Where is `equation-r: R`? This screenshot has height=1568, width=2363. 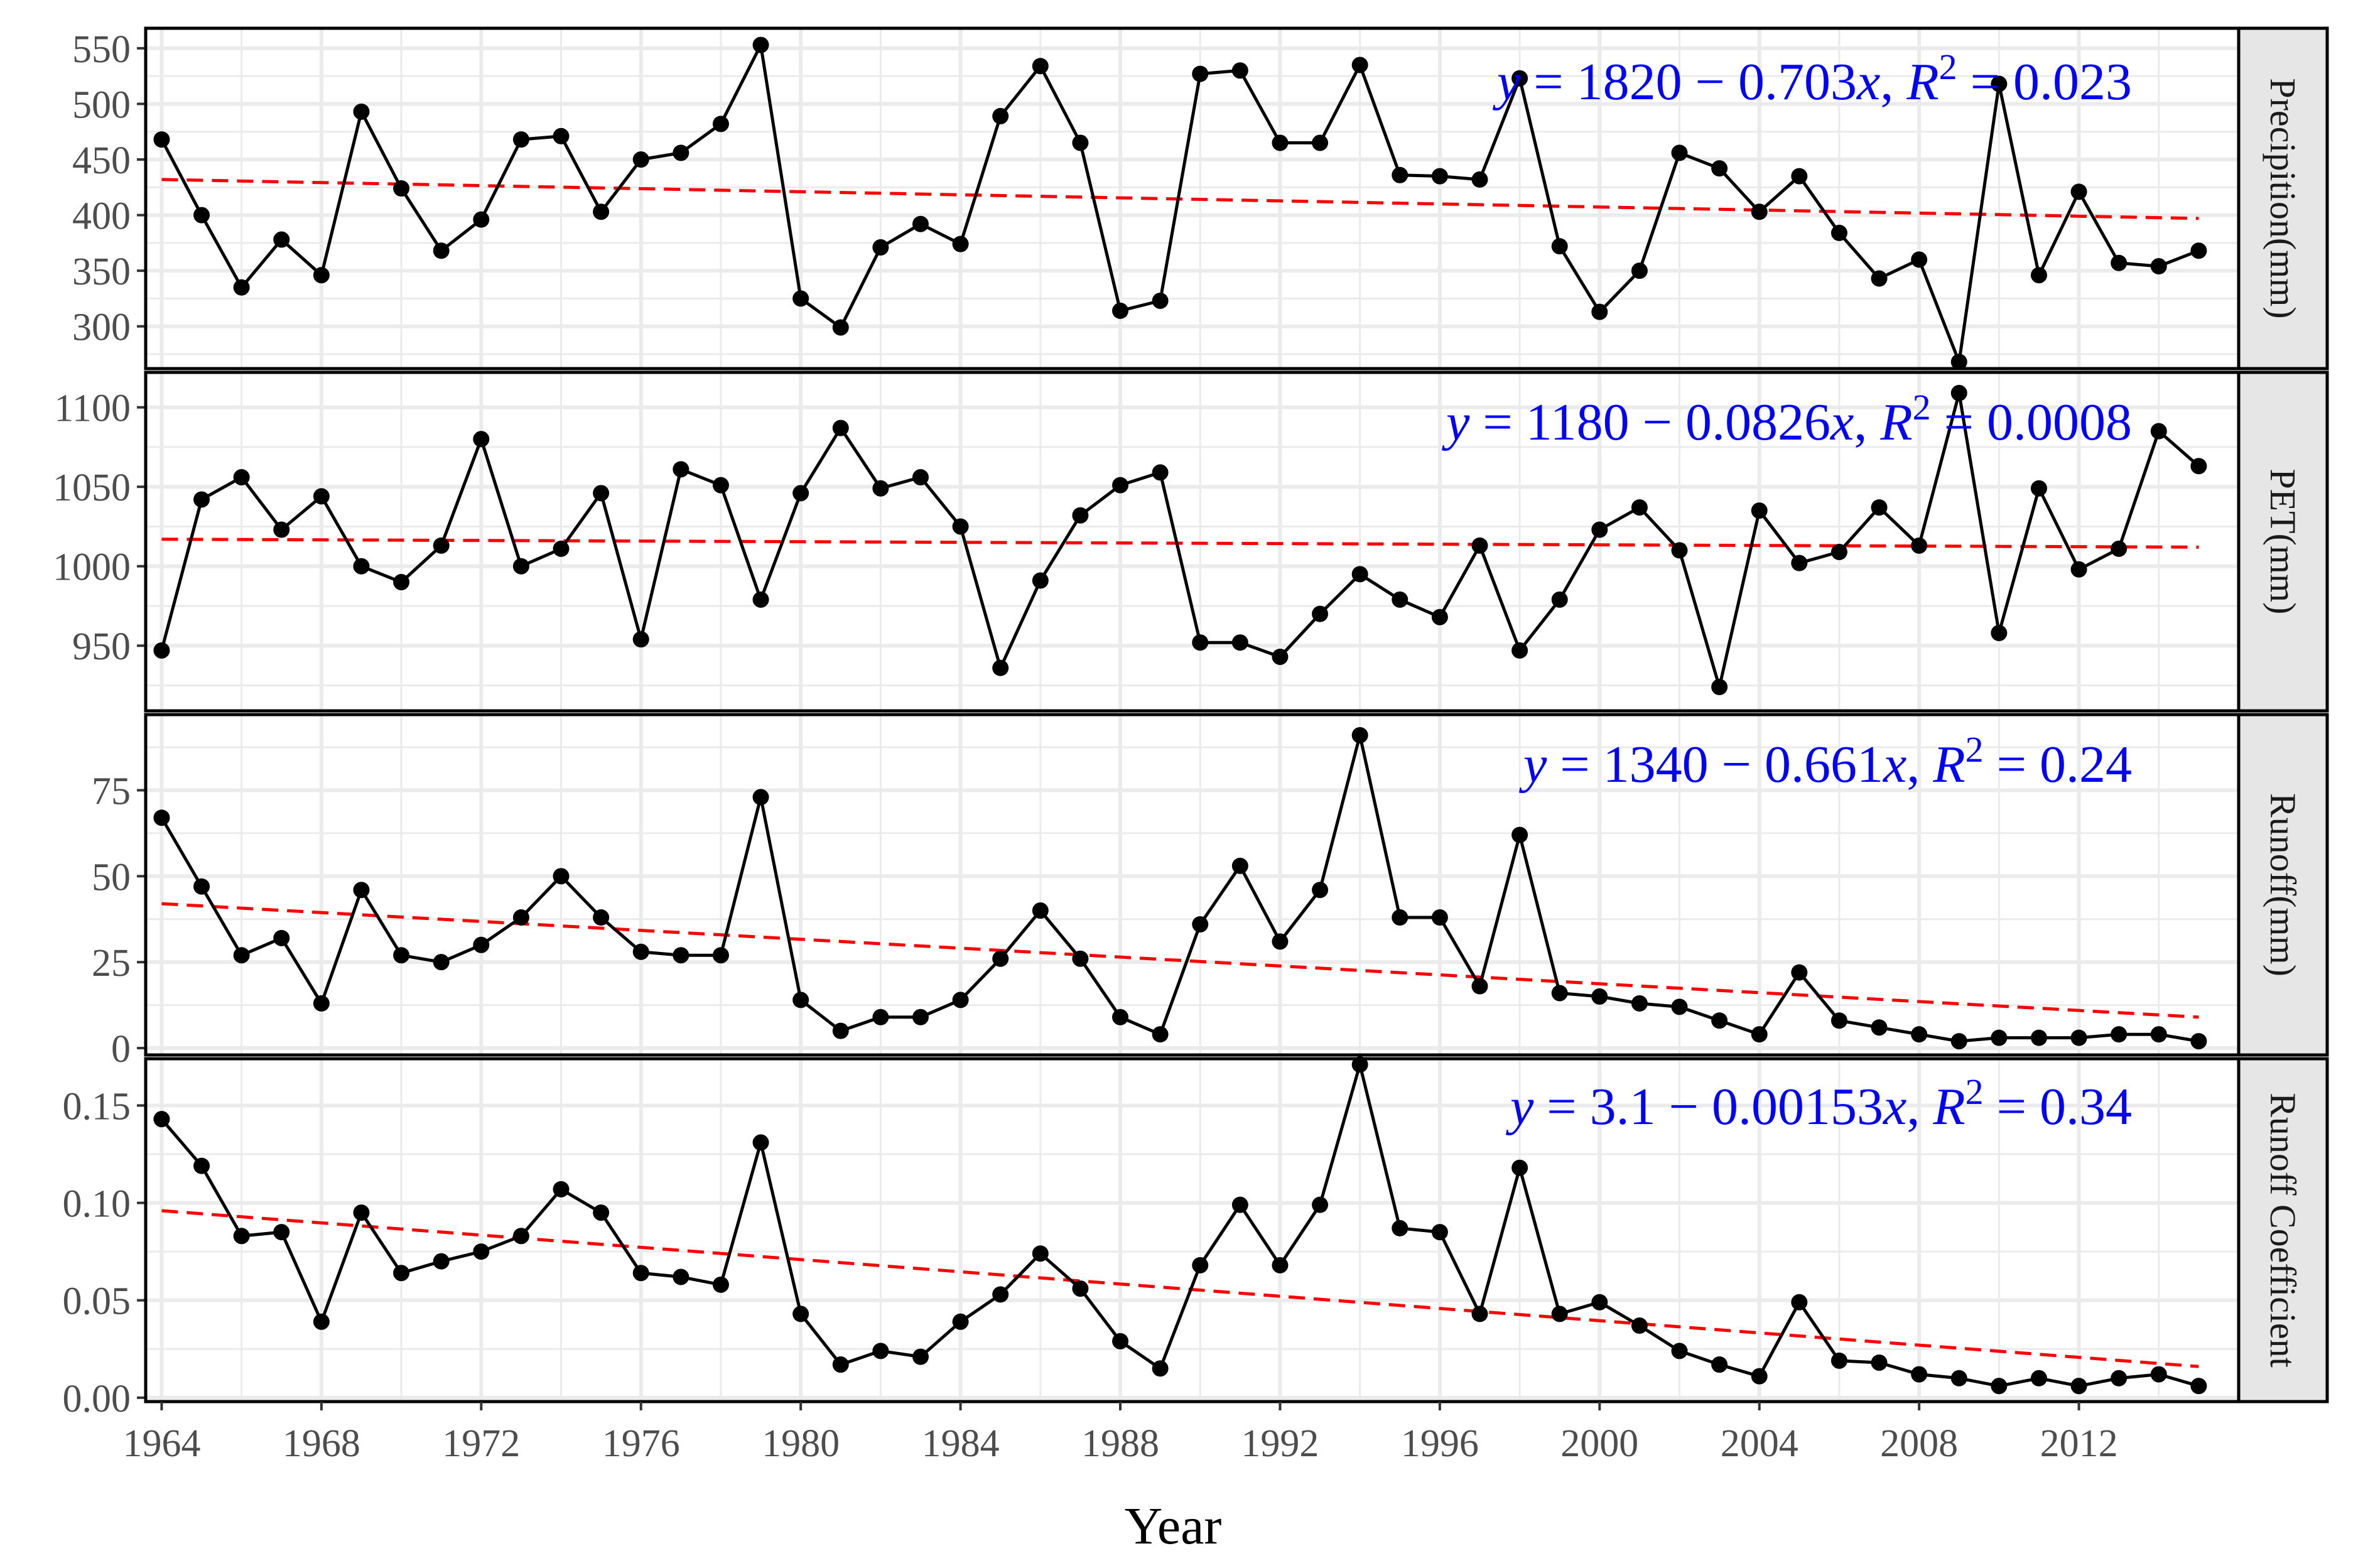
equation-r: R is located at coordinates (1948, 764).